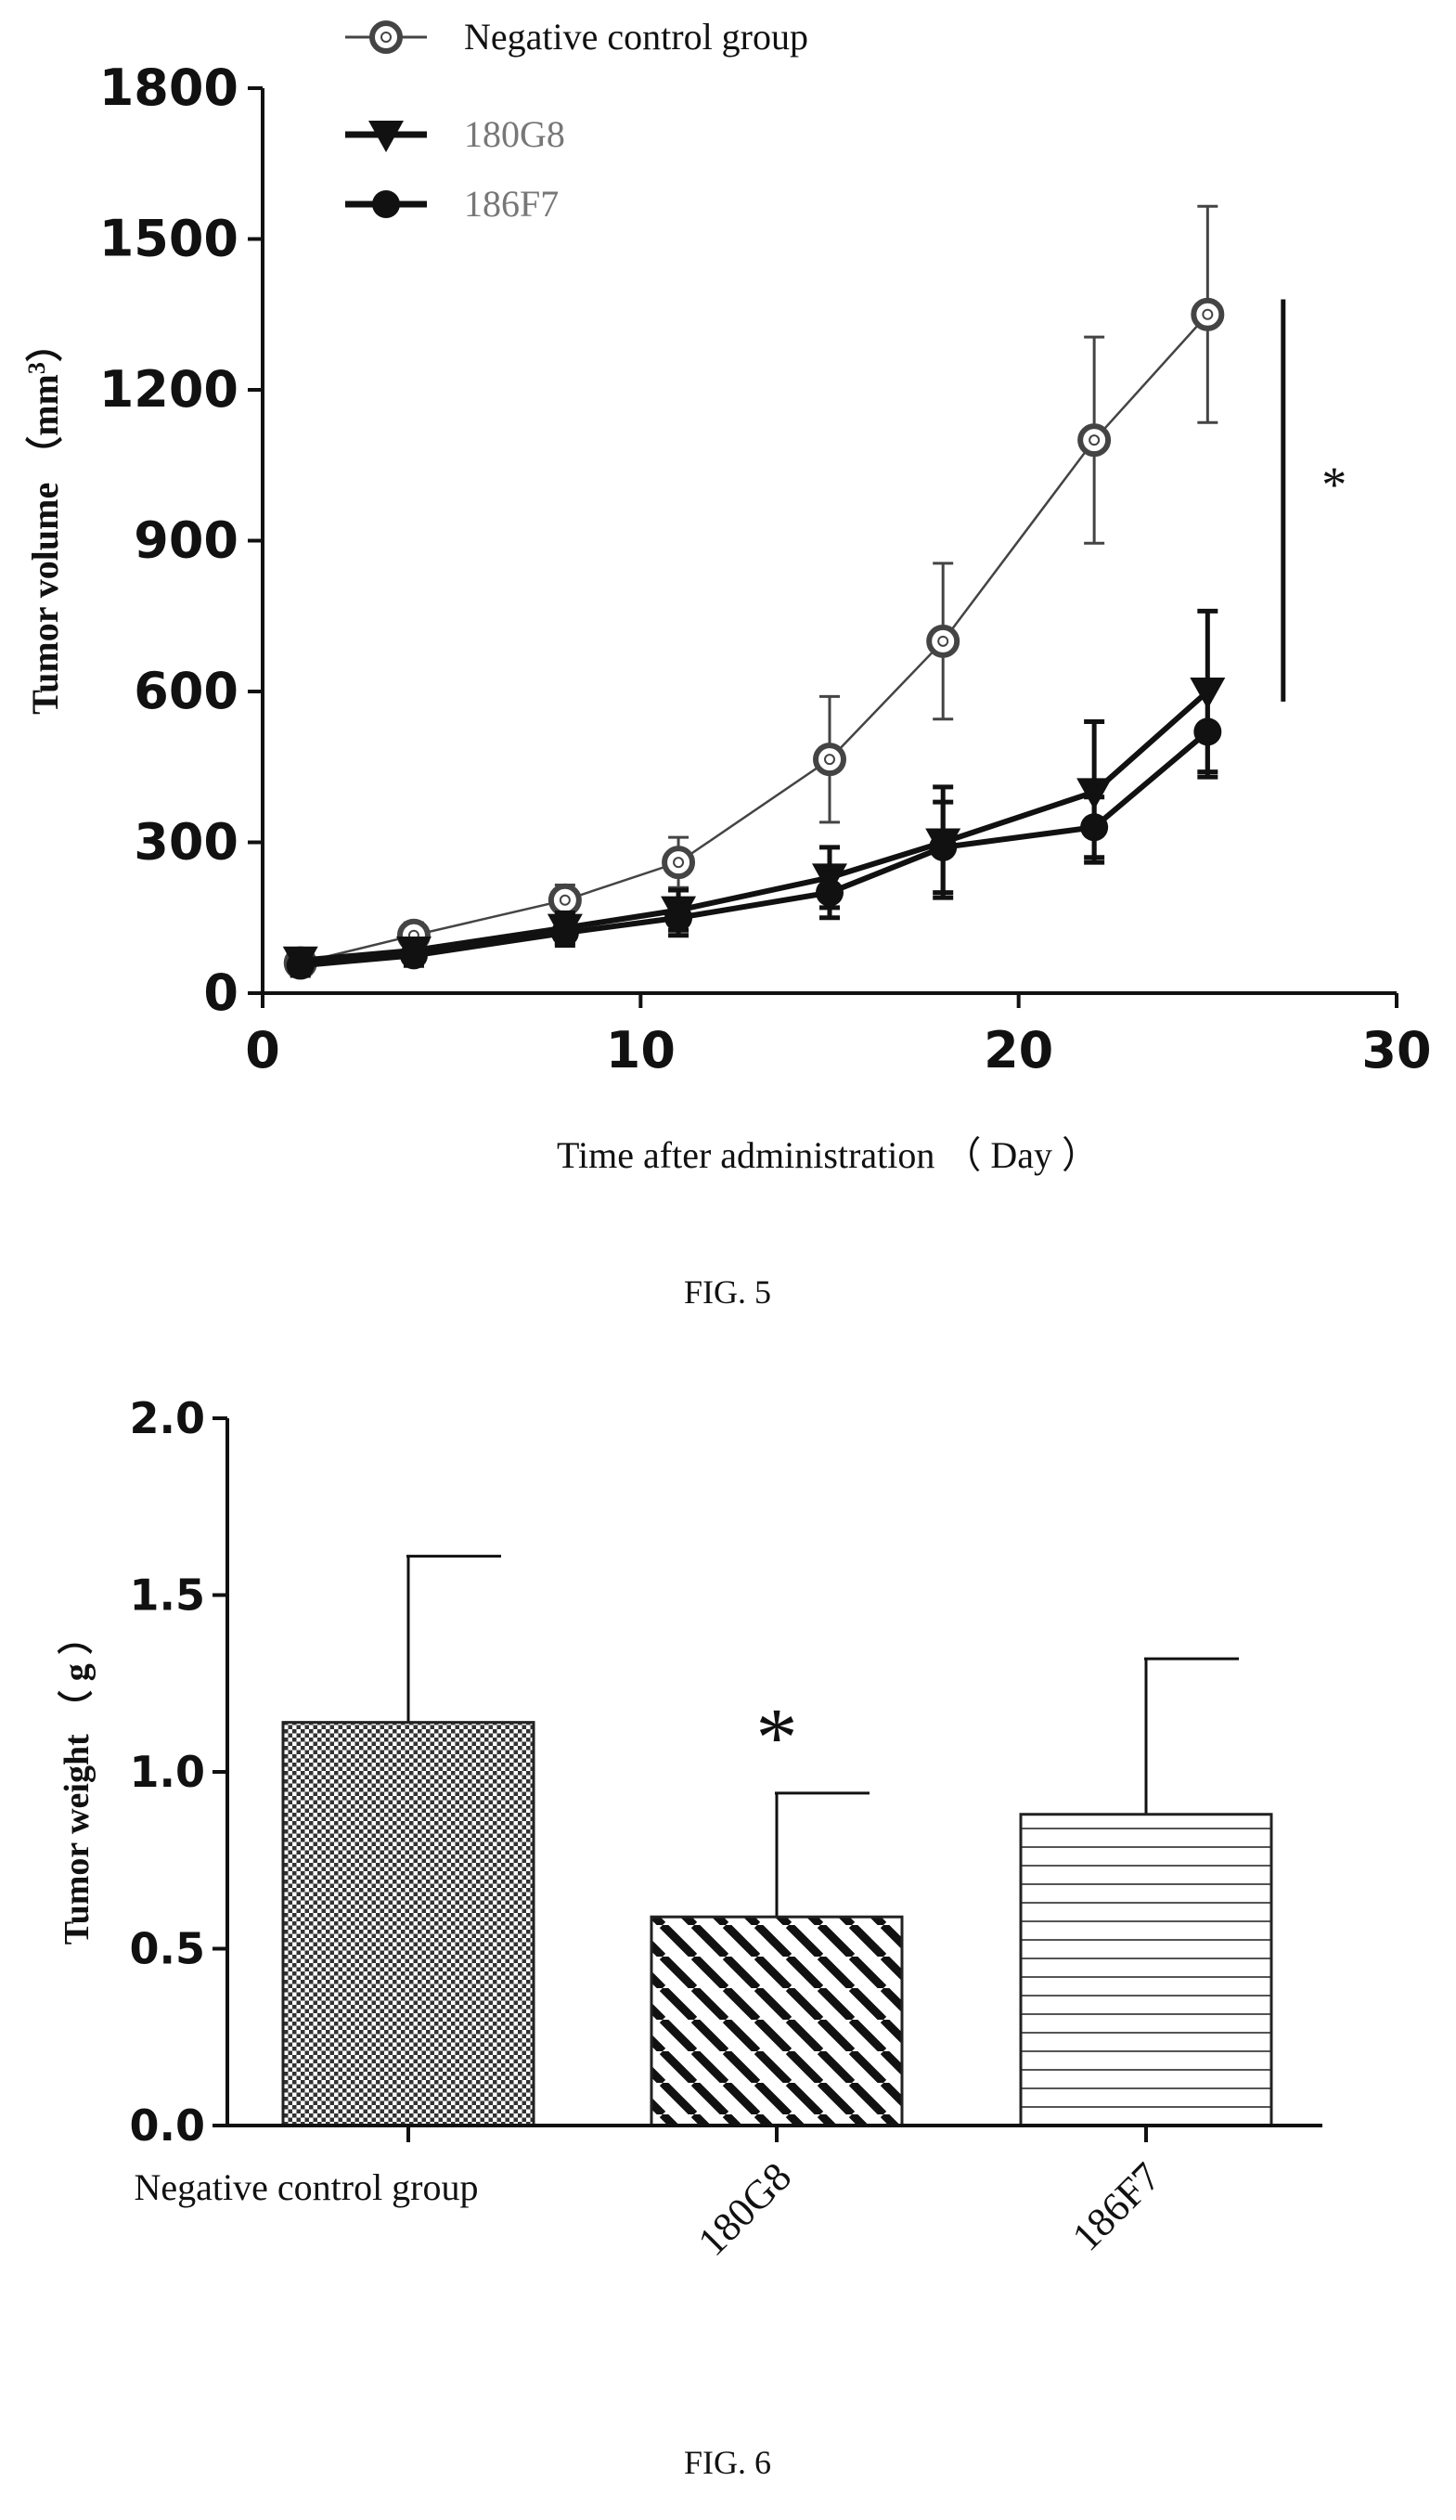  Describe the element at coordinates (1018, 1050) in the screenshot. I see `x-tick-label: 20` at that location.